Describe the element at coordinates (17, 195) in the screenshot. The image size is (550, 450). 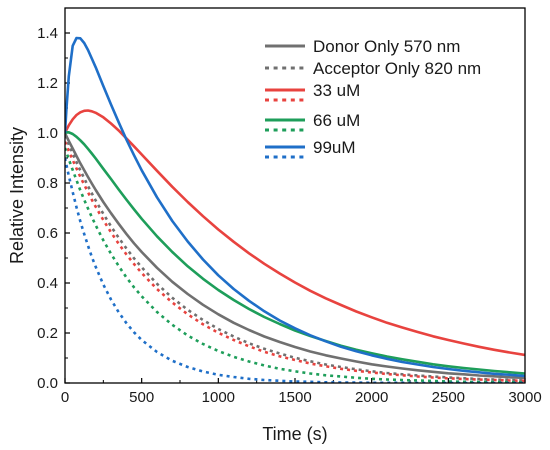
I see `y-axis-title: Relative Intensity` at that location.